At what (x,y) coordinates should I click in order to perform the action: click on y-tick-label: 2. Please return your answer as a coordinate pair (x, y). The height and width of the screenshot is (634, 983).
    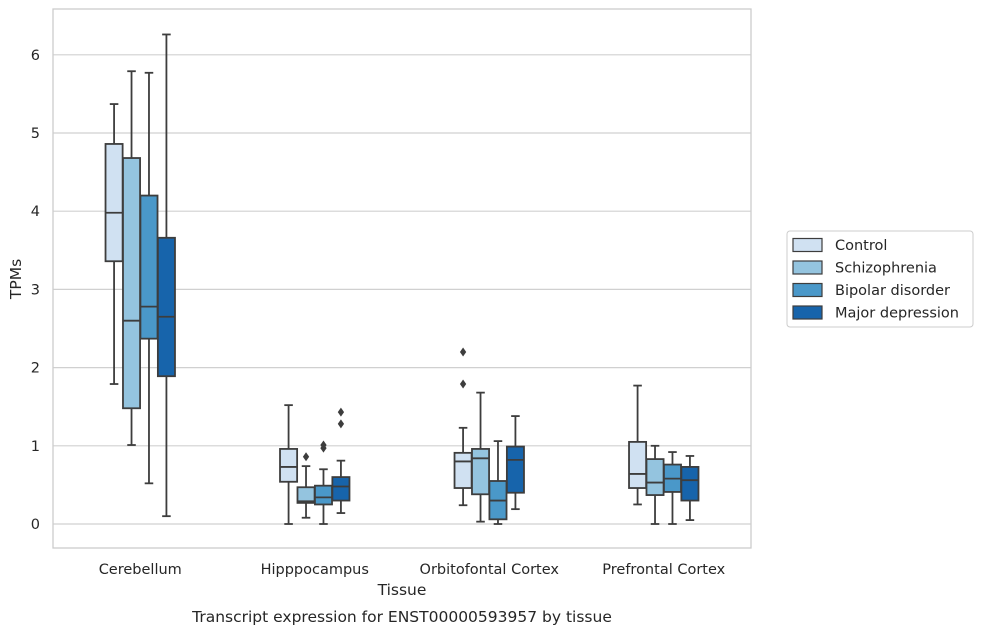
    Looking at the image, I should click on (35, 369).